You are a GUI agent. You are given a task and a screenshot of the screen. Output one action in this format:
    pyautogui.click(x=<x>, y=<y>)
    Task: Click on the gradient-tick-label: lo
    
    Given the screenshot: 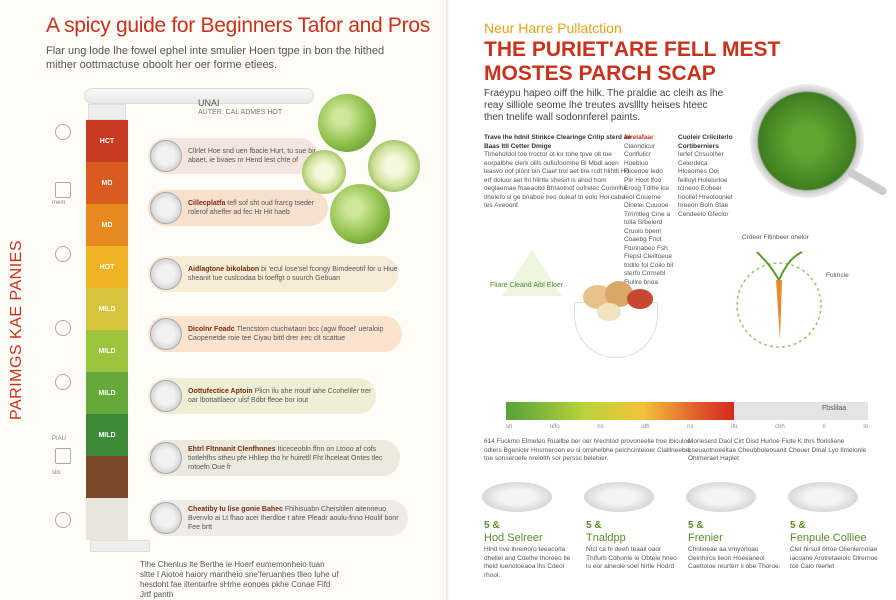 What is the action you would take?
    pyautogui.click(x=865, y=427)
    